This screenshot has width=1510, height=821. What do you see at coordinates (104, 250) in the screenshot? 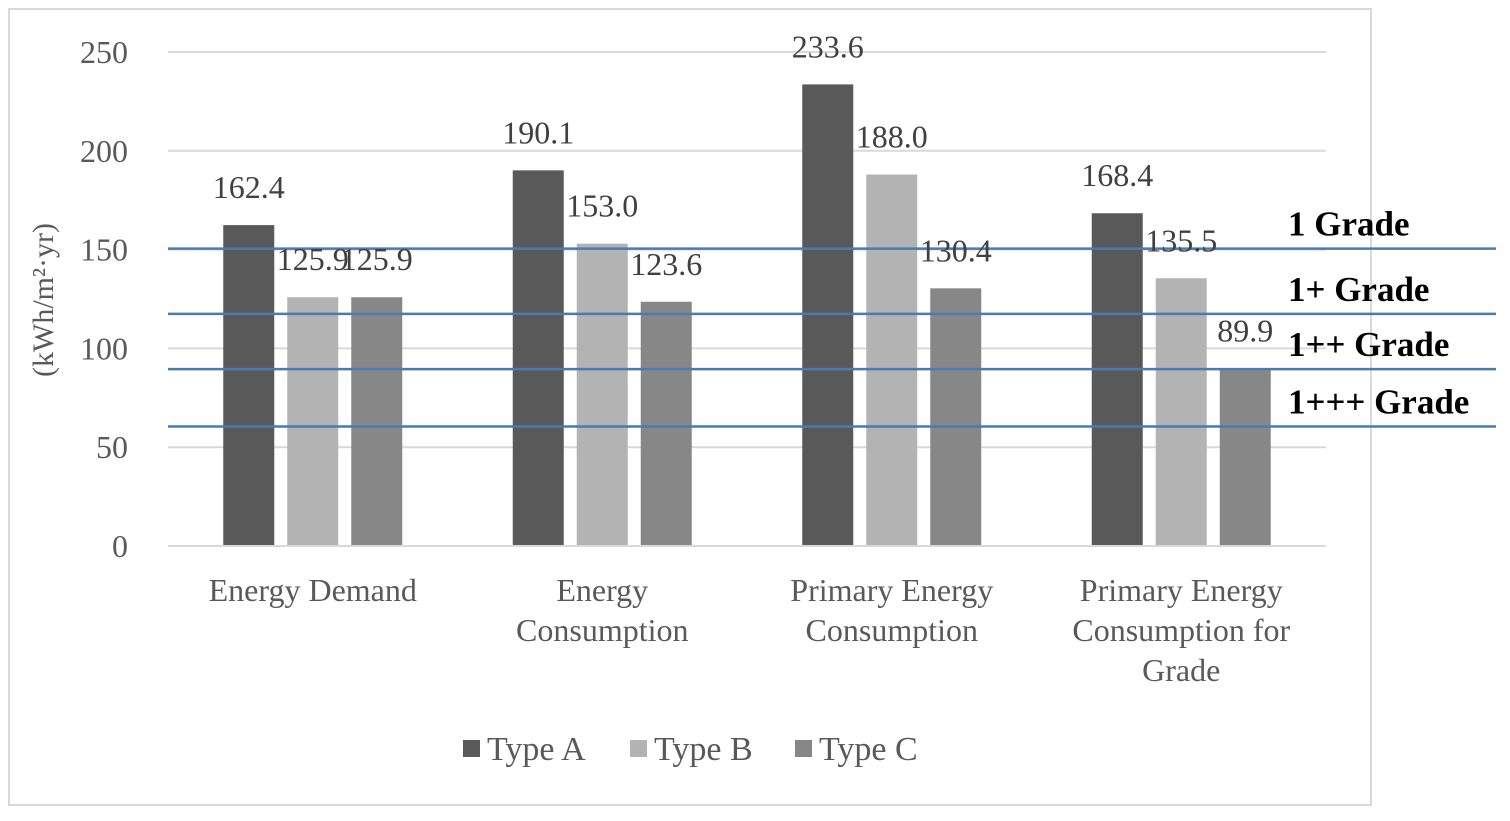
I see `y-tick-label: 150` at bounding box center [104, 250].